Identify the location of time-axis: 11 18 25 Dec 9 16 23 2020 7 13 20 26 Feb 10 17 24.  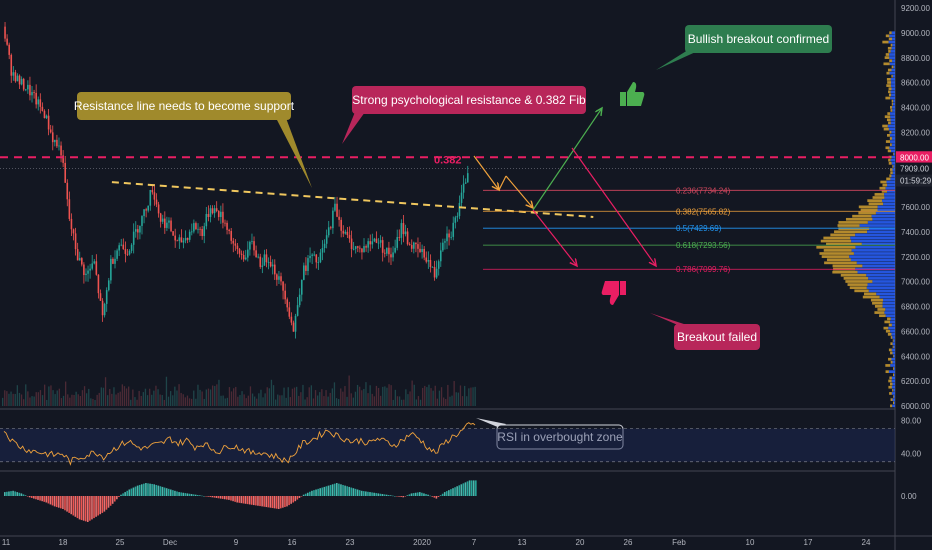
(436, 542).